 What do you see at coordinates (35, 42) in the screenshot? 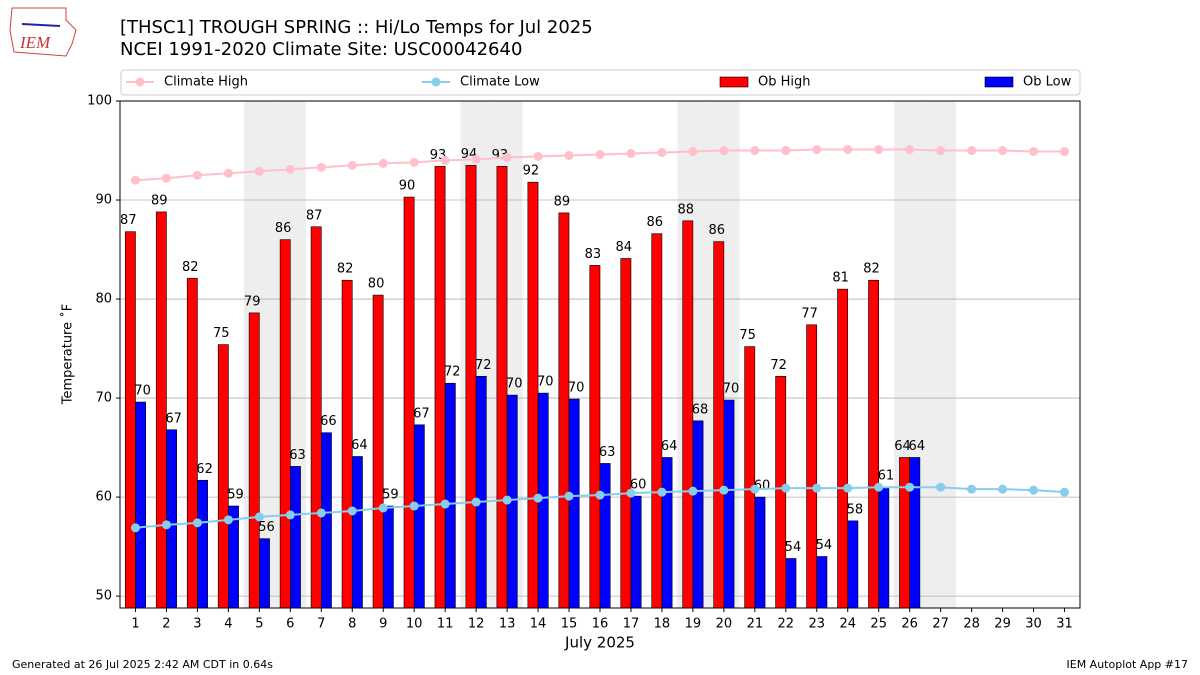
I see `logo-text: IEM` at bounding box center [35, 42].